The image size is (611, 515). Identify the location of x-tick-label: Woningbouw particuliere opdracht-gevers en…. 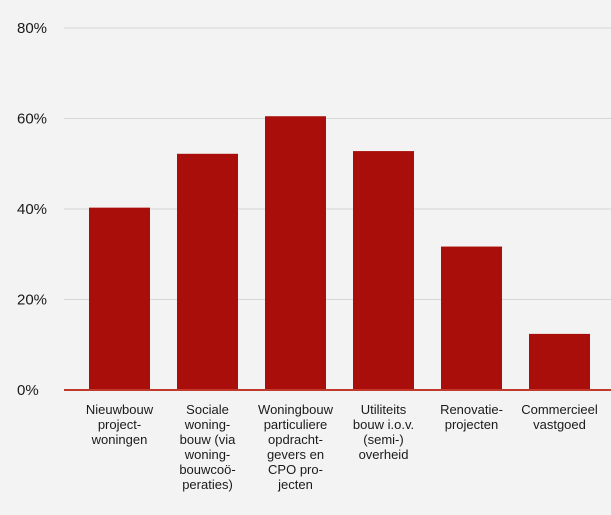
(296, 447).